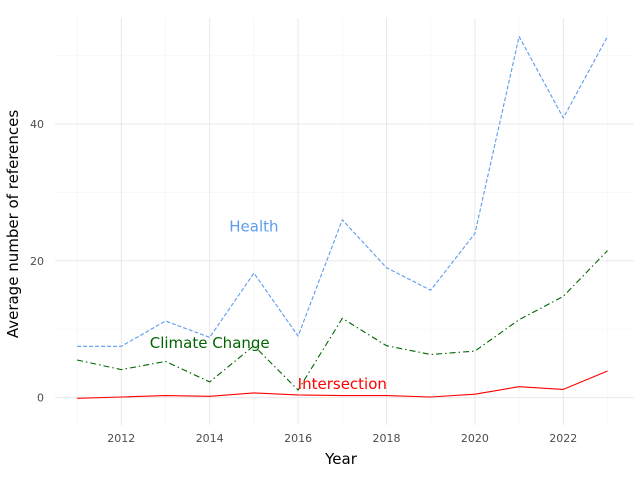 This screenshot has width=640, height=480. I want to click on y-axis-ticks: 0 20 40, so click(37, 261).